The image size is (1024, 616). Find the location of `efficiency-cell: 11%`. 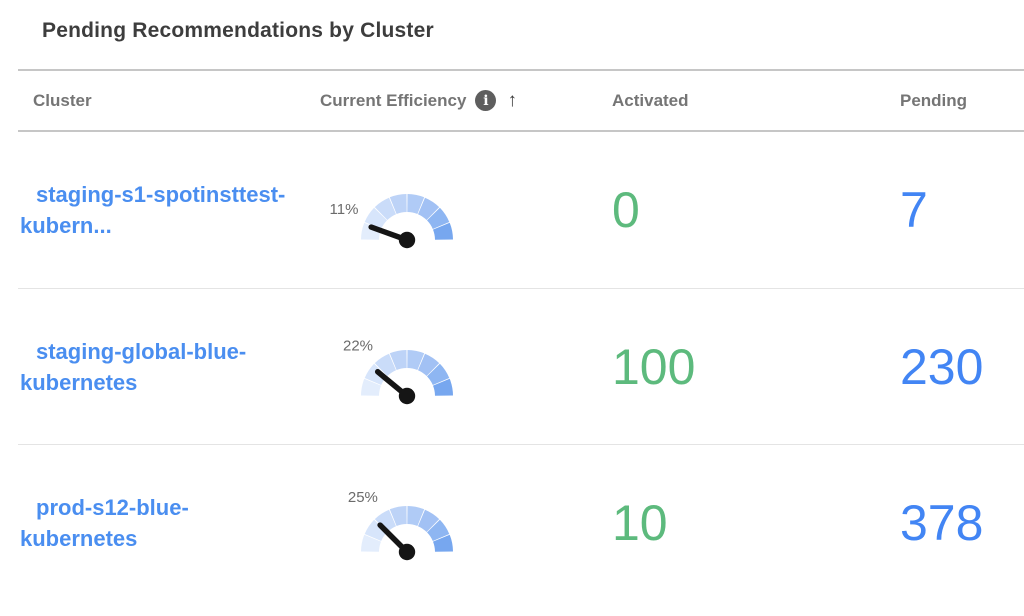

efficiency-cell: 11% is located at coordinates (455, 210).